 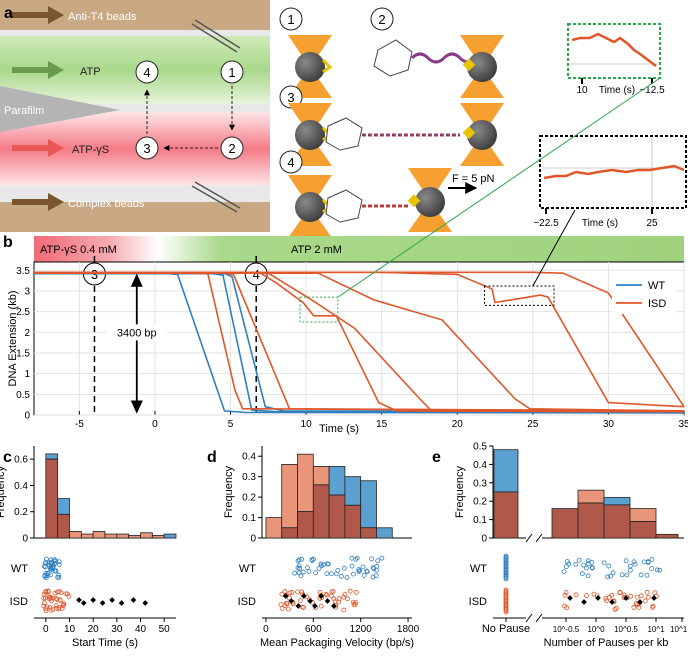 I want to click on tick-label-x-4: 15, so click(x=382, y=424).